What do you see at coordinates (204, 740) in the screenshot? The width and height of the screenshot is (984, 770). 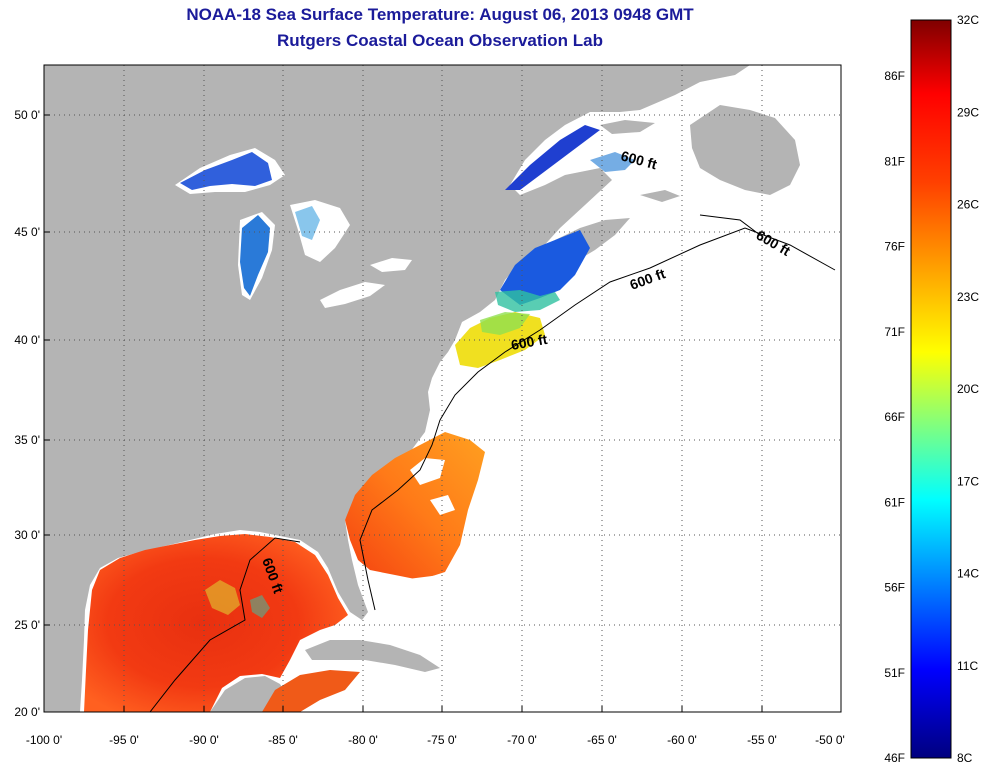 I see `x-tick-label: -90 0'` at bounding box center [204, 740].